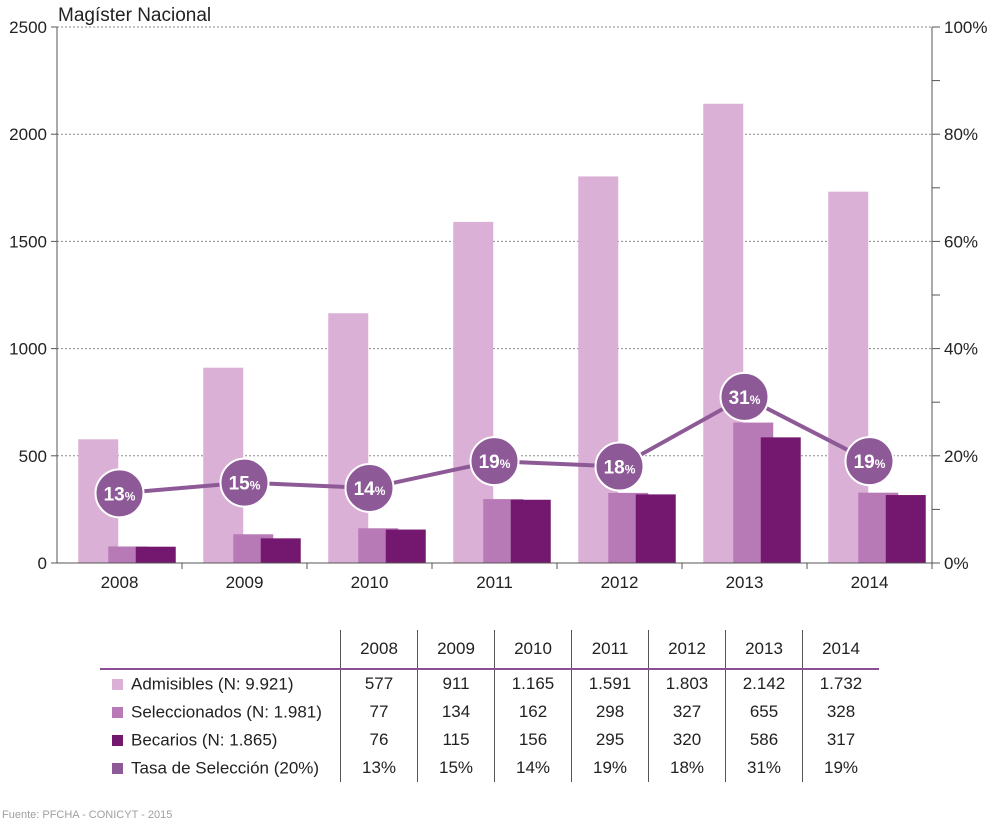 This screenshot has height=829, width=1000. I want to click on table-cell: 1.732, so click(840, 683).